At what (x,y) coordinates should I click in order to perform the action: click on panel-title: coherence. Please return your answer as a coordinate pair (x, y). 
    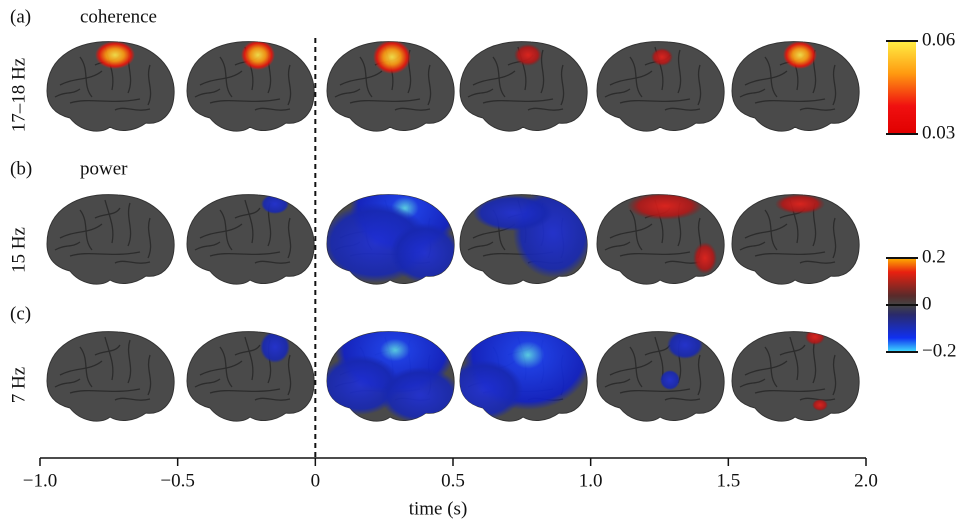
    Looking at the image, I should click on (118, 16).